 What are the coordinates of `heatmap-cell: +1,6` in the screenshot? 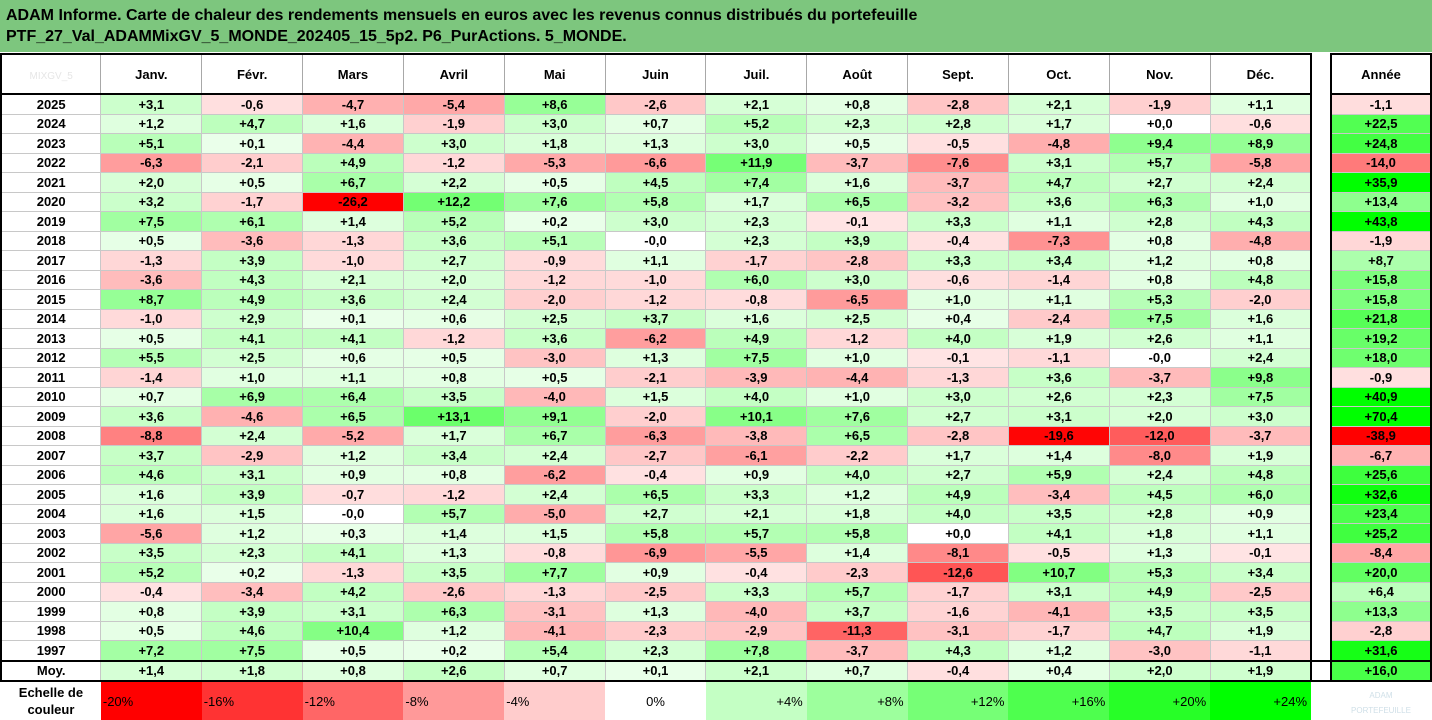 It's located at (857, 182).